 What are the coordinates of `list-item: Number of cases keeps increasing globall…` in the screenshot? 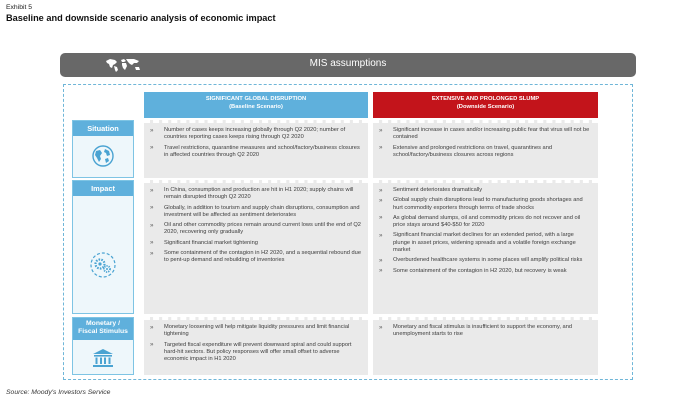 It's located at (256, 134).